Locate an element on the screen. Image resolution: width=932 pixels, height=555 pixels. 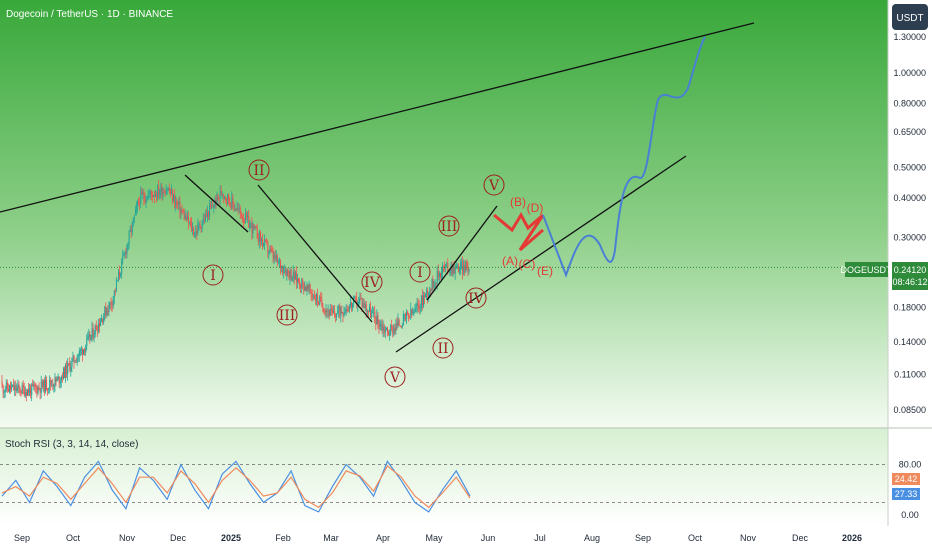
wave-label: IV is located at coordinates (372, 283).